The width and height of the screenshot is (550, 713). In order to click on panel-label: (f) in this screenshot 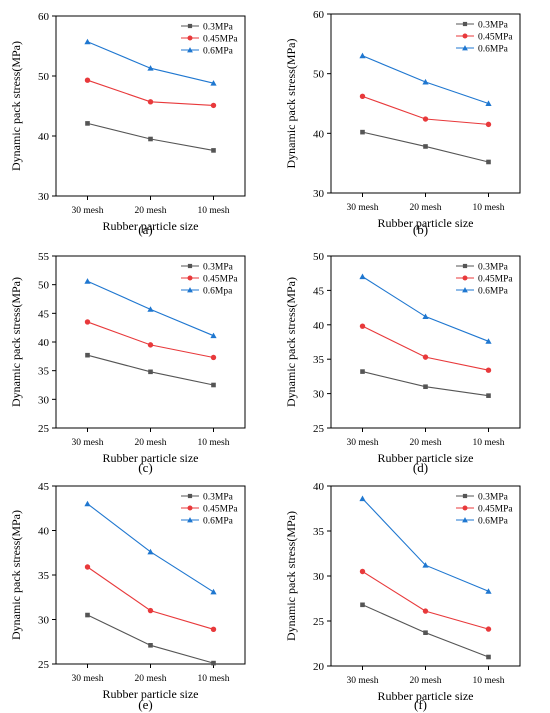, I will do `click(420, 704)`.